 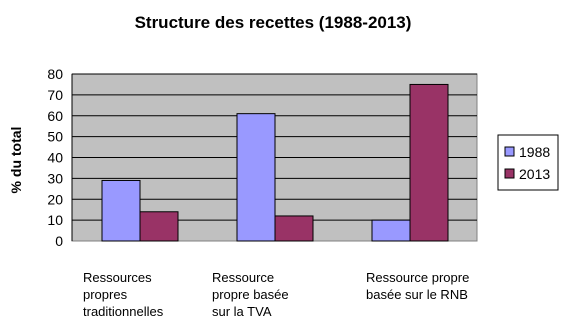 I want to click on legend-box, so click(x=528, y=162).